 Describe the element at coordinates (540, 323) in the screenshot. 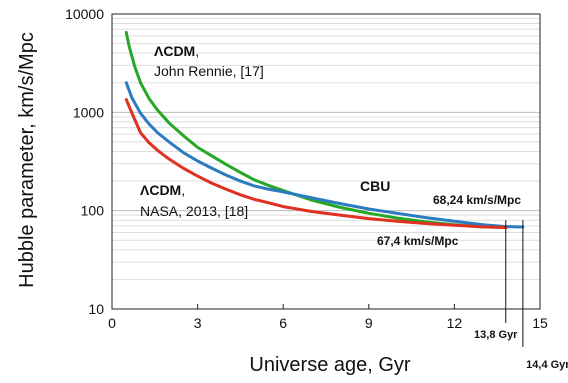

I see `x-tick-label: 15` at that location.